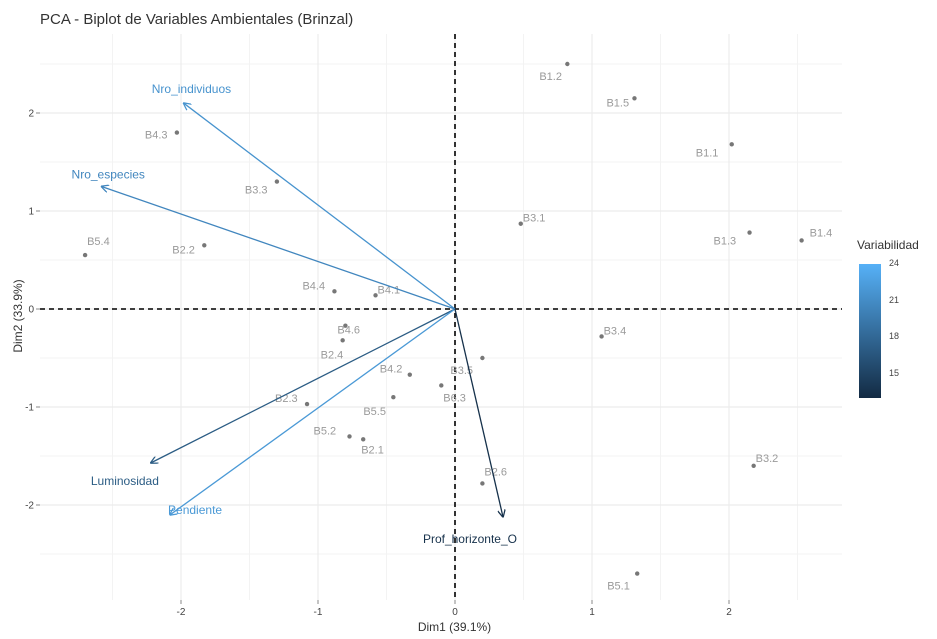 This screenshot has width=937, height=639. Describe the element at coordinates (455, 612) in the screenshot. I see `x-tick-label: 0` at that location.